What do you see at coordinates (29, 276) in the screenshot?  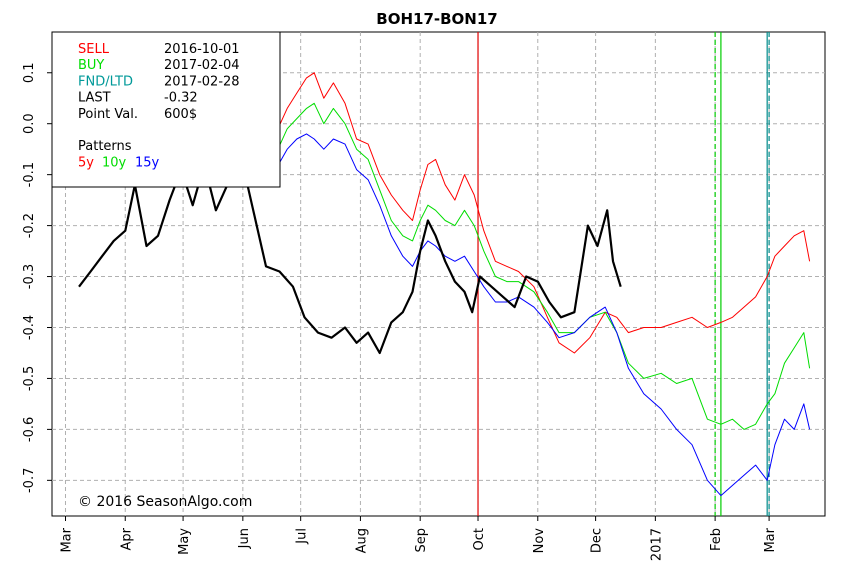 I see `y-tick-label: -0.3` at bounding box center [29, 276].